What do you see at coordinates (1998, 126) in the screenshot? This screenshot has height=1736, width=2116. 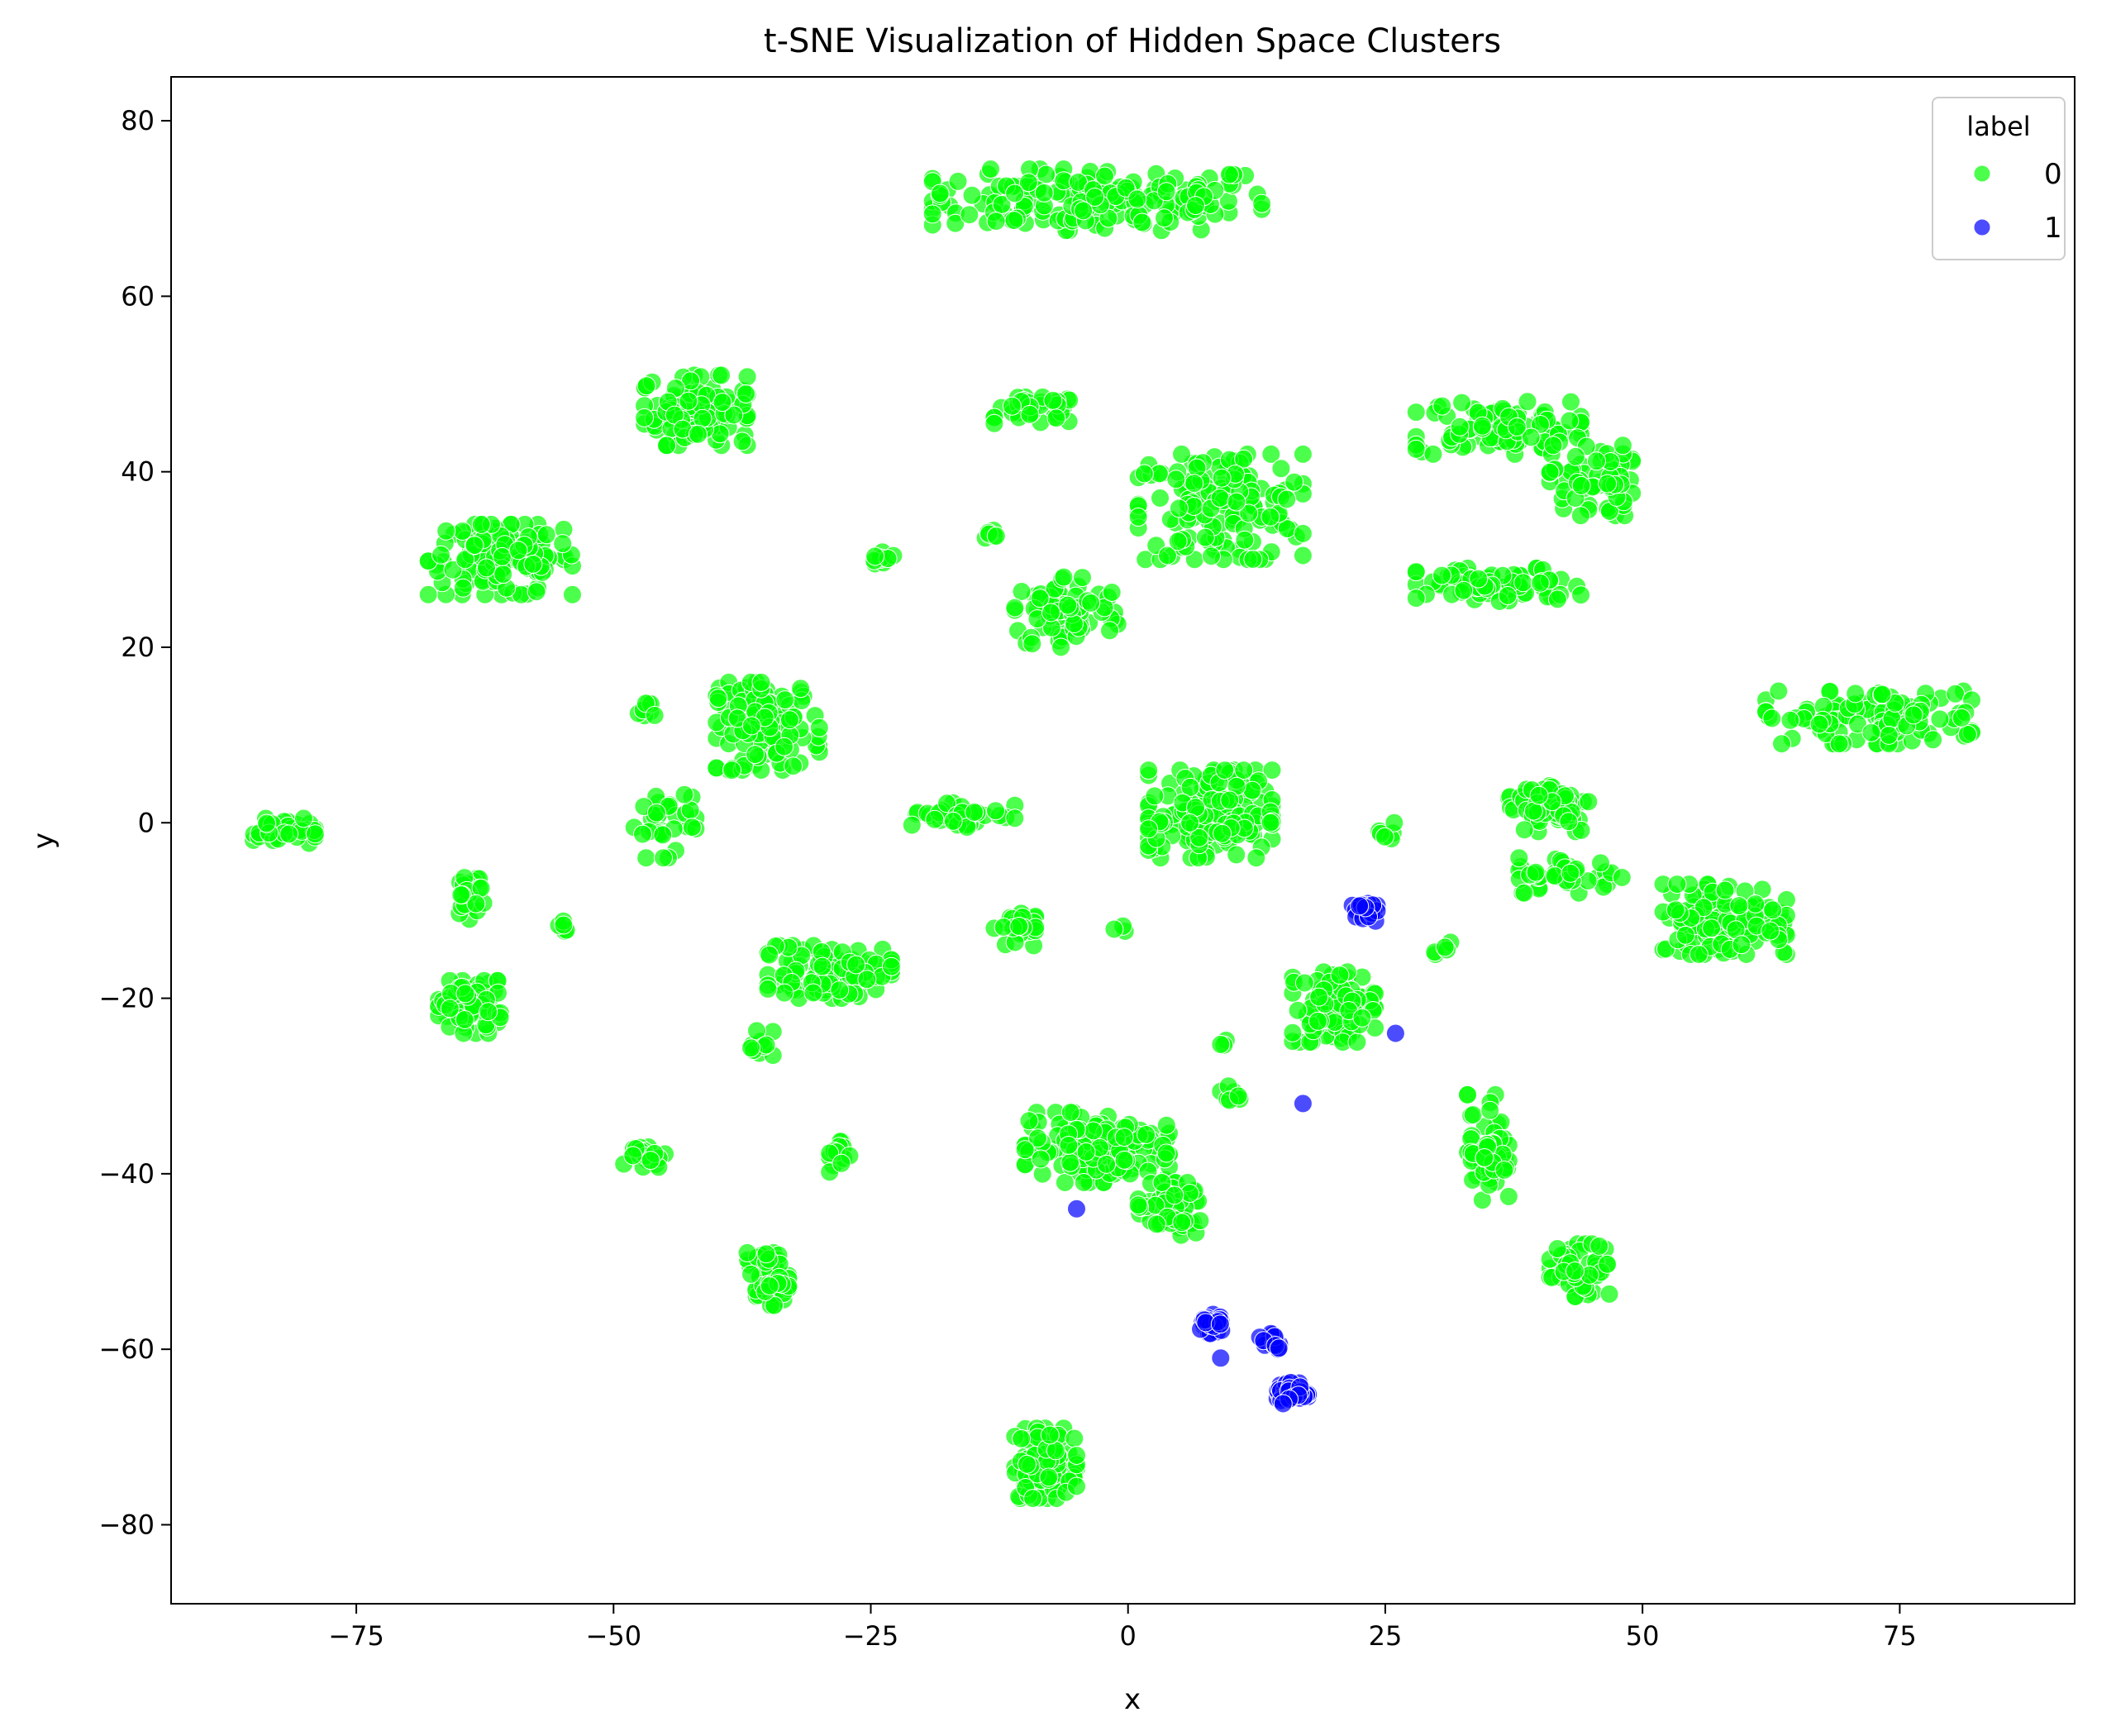 I see `legend-title: label` at bounding box center [1998, 126].